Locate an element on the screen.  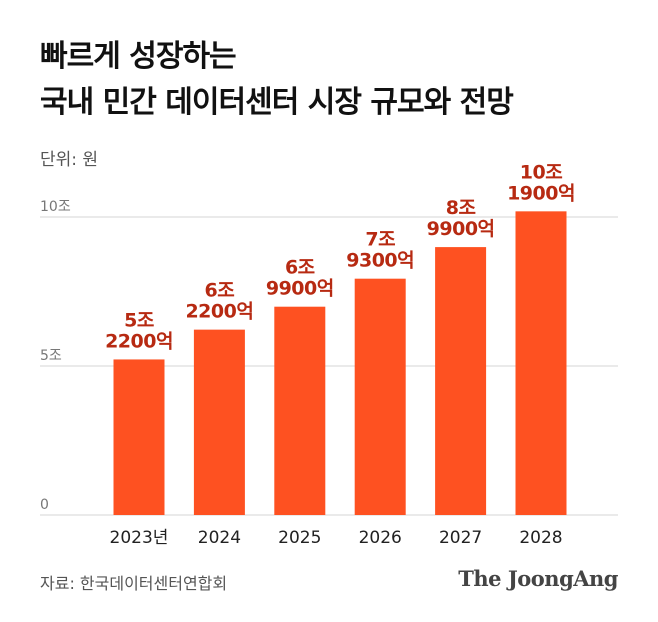
title-line-2: 국내 민간 데이터센터 시장 규모와 전망 is located at coordinates (277, 102).